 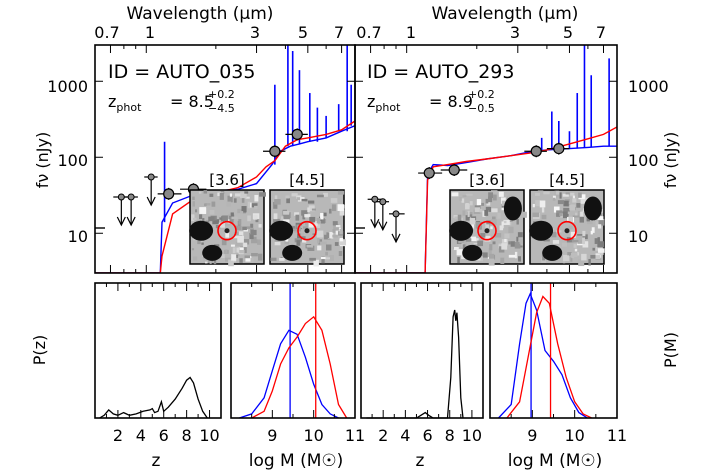 I want to click on svg-text: zphot, so click(x=125, y=103).